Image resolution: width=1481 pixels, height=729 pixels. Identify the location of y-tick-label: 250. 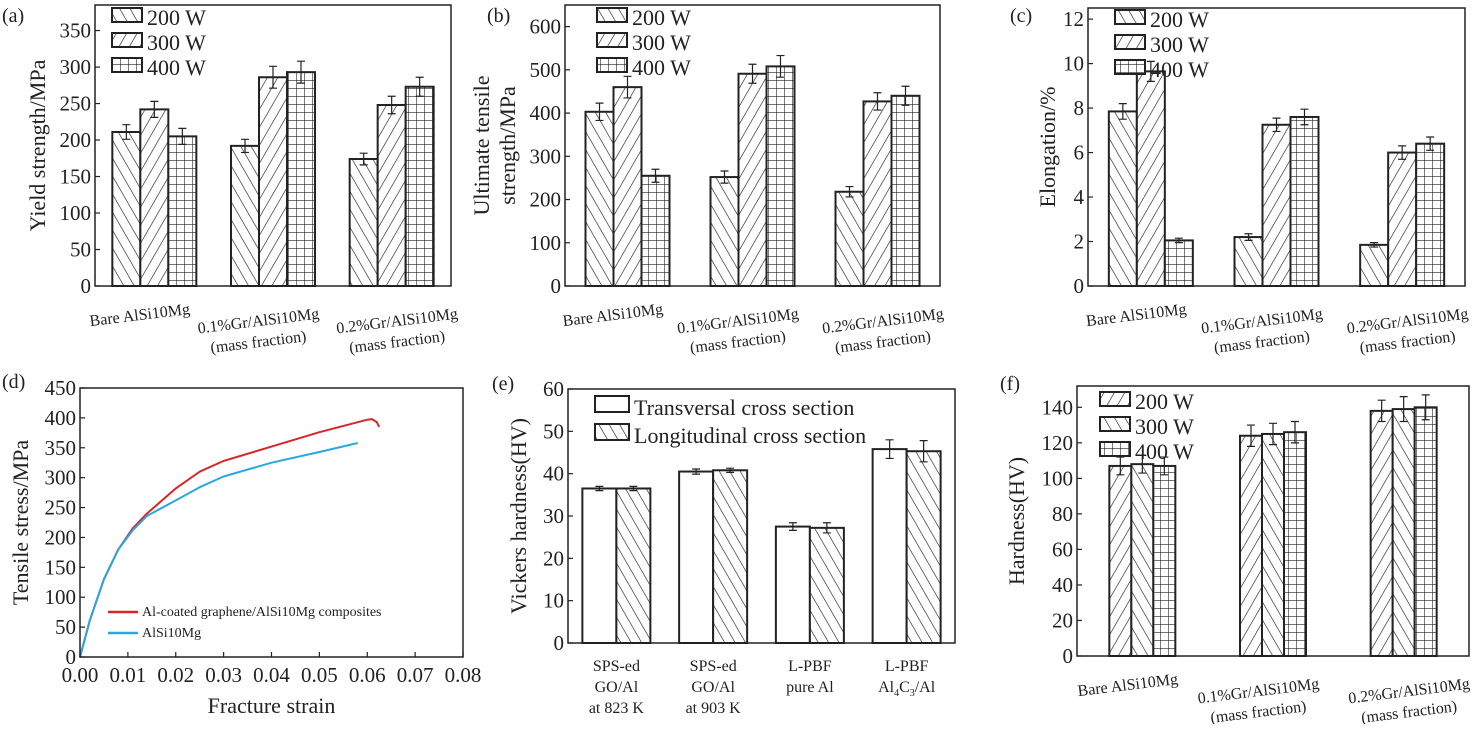
(61, 508).